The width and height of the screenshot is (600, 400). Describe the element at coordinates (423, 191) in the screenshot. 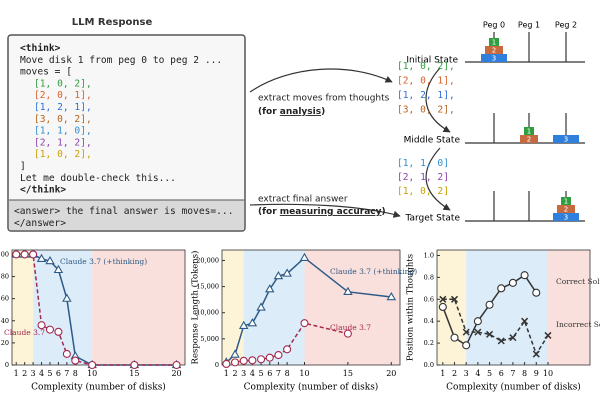

I see `extracted-move: [1, 0, 2]` at that location.